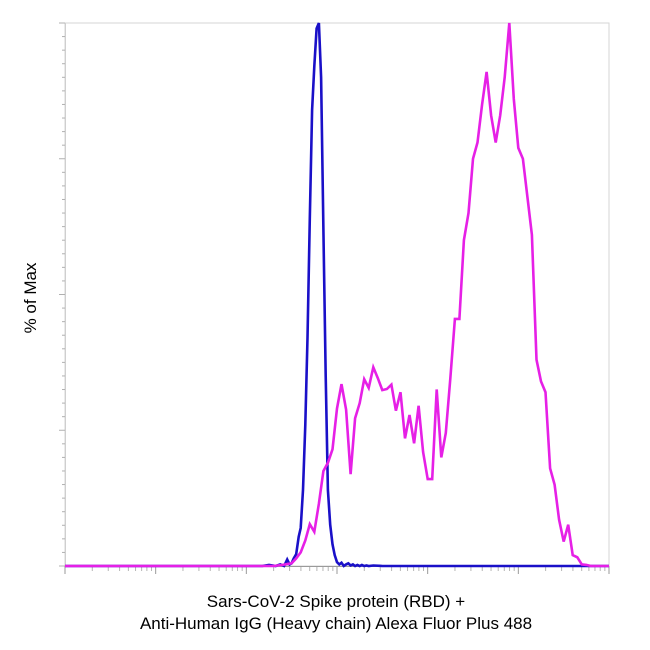 Image resolution: width=650 pixels, height=650 pixels. I want to click on y-axis-label: % of Max, so click(30, 297).